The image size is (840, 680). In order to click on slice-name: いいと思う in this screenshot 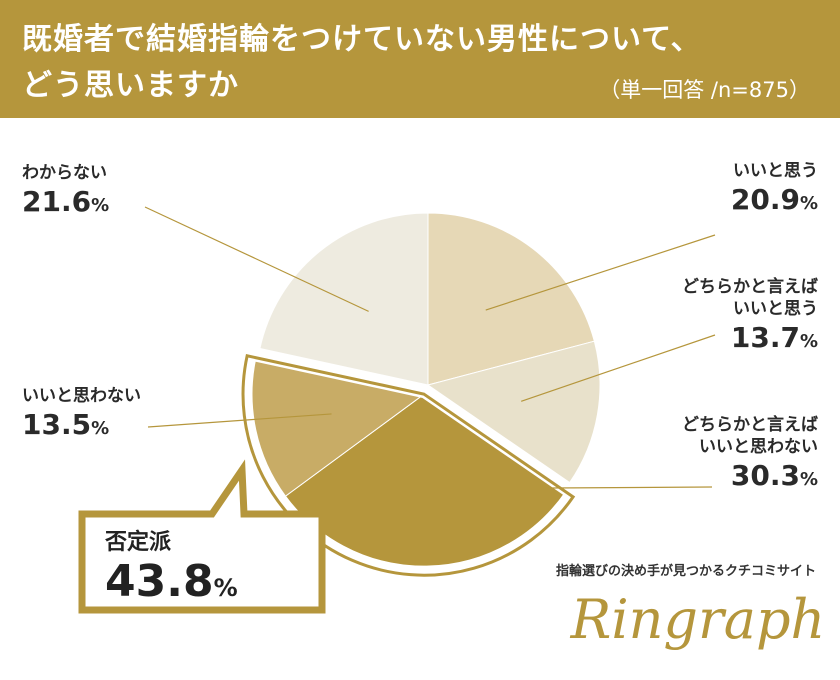, I will do `click(775, 171)`.